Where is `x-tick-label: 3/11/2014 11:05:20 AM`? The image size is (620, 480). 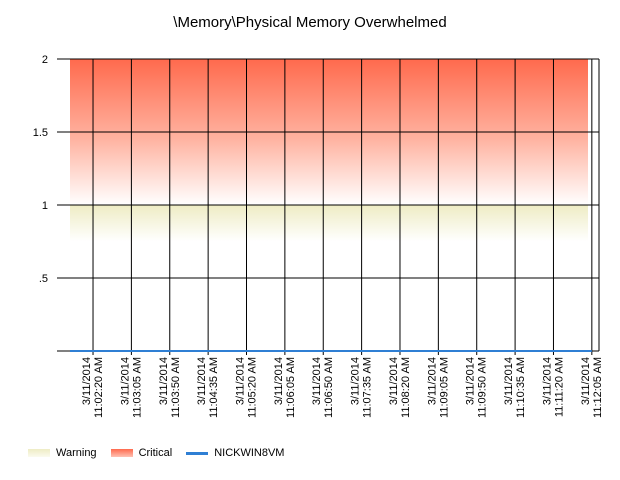 x-tick-label: 3/11/2014 11:05:20 AM is located at coordinates (247, 387).